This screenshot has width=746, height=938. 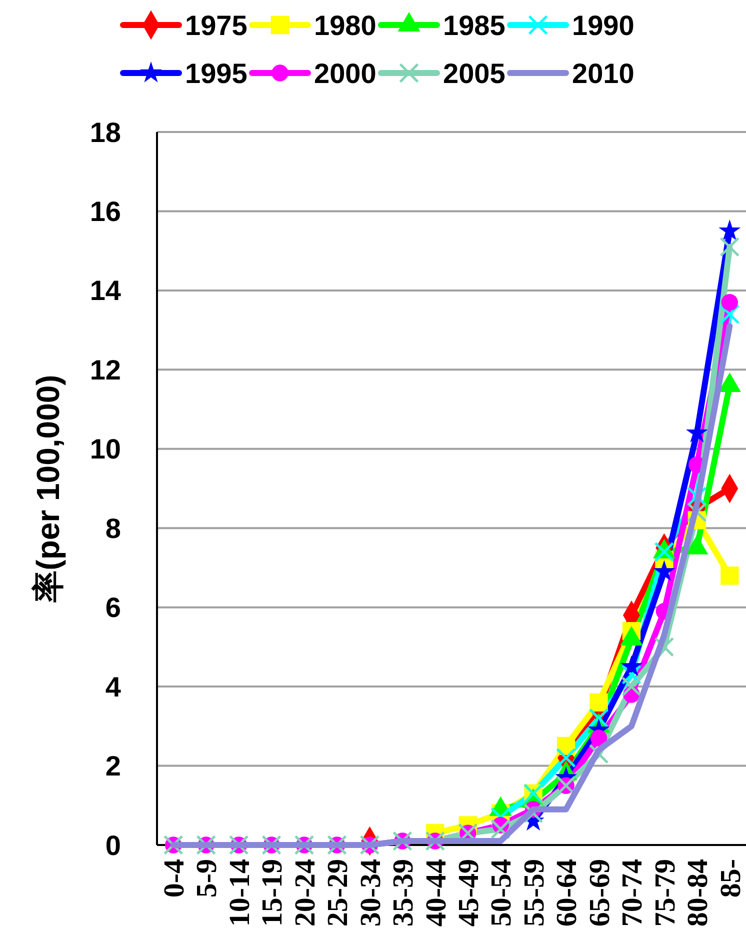 What do you see at coordinates (698, 893) in the screenshot?
I see `x-tick-label: 80-84` at bounding box center [698, 893].